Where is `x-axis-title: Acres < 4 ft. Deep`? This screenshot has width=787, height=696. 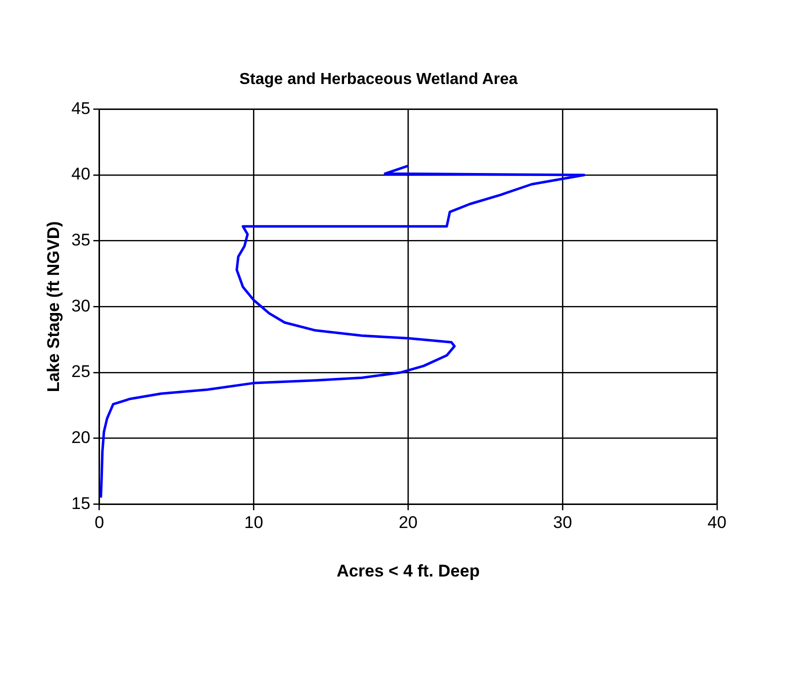 x-axis-title: Acres < 4 ft. Deep is located at coordinates (408, 570).